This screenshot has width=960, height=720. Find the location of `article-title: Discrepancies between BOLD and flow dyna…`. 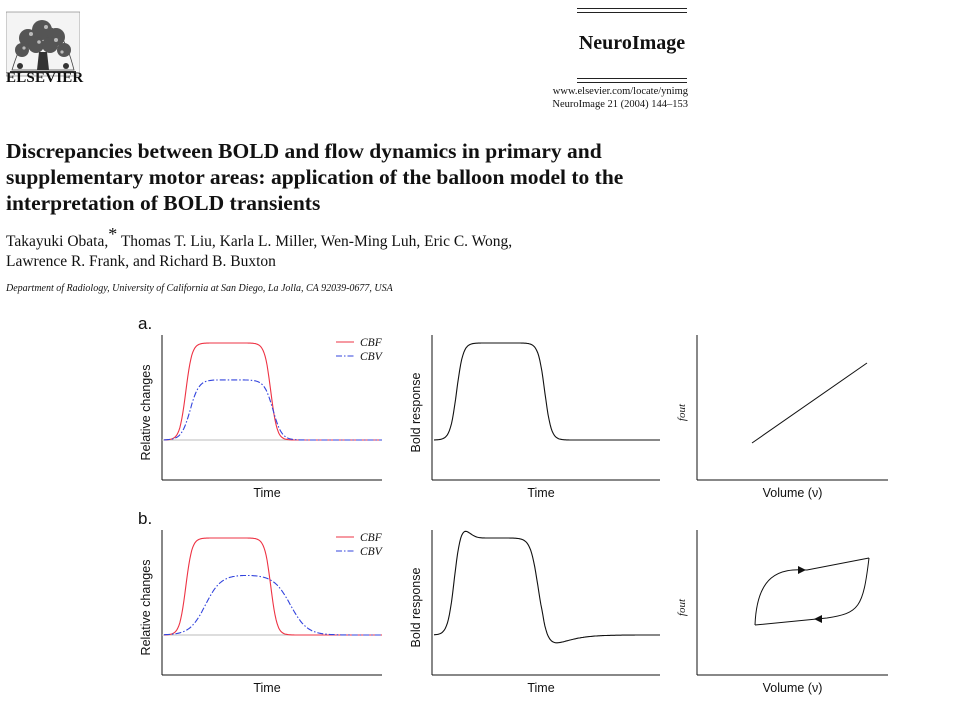

article-title: Discrepancies between BOLD and flow dyna… is located at coordinates (356, 177).